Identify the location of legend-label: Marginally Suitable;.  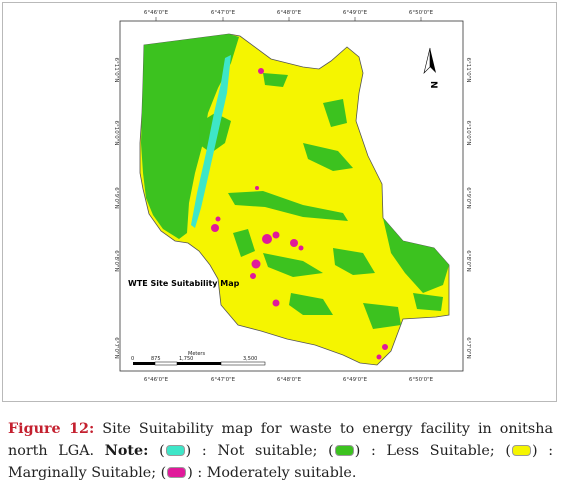
(82, 473).